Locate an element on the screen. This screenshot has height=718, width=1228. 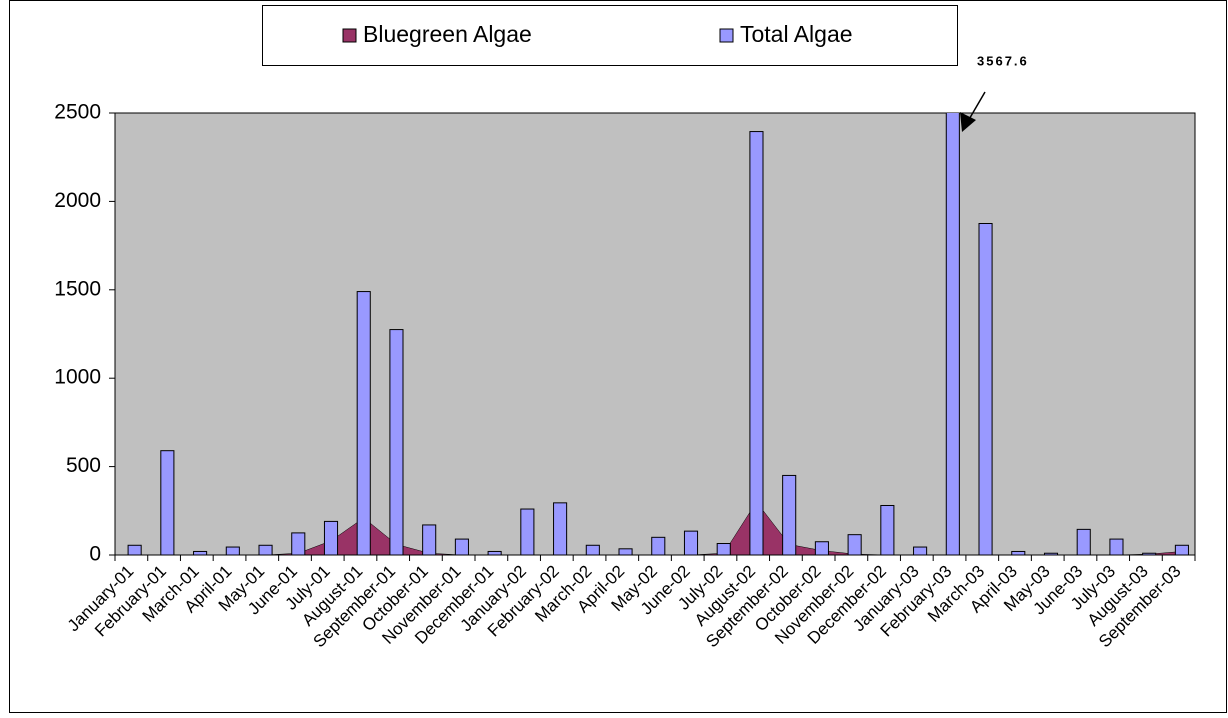
y-tick-label: 2000 is located at coordinates (77, 200).